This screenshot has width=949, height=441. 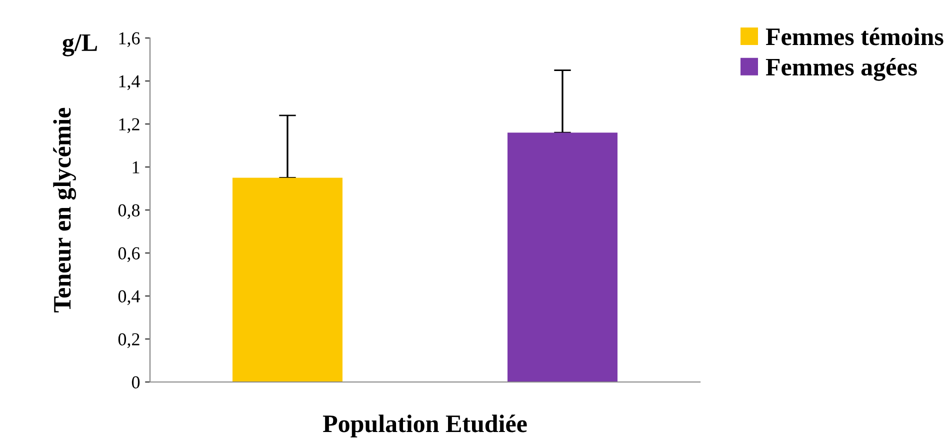 What do you see at coordinates (80, 45) in the screenshot?
I see `text: g/L` at bounding box center [80, 45].